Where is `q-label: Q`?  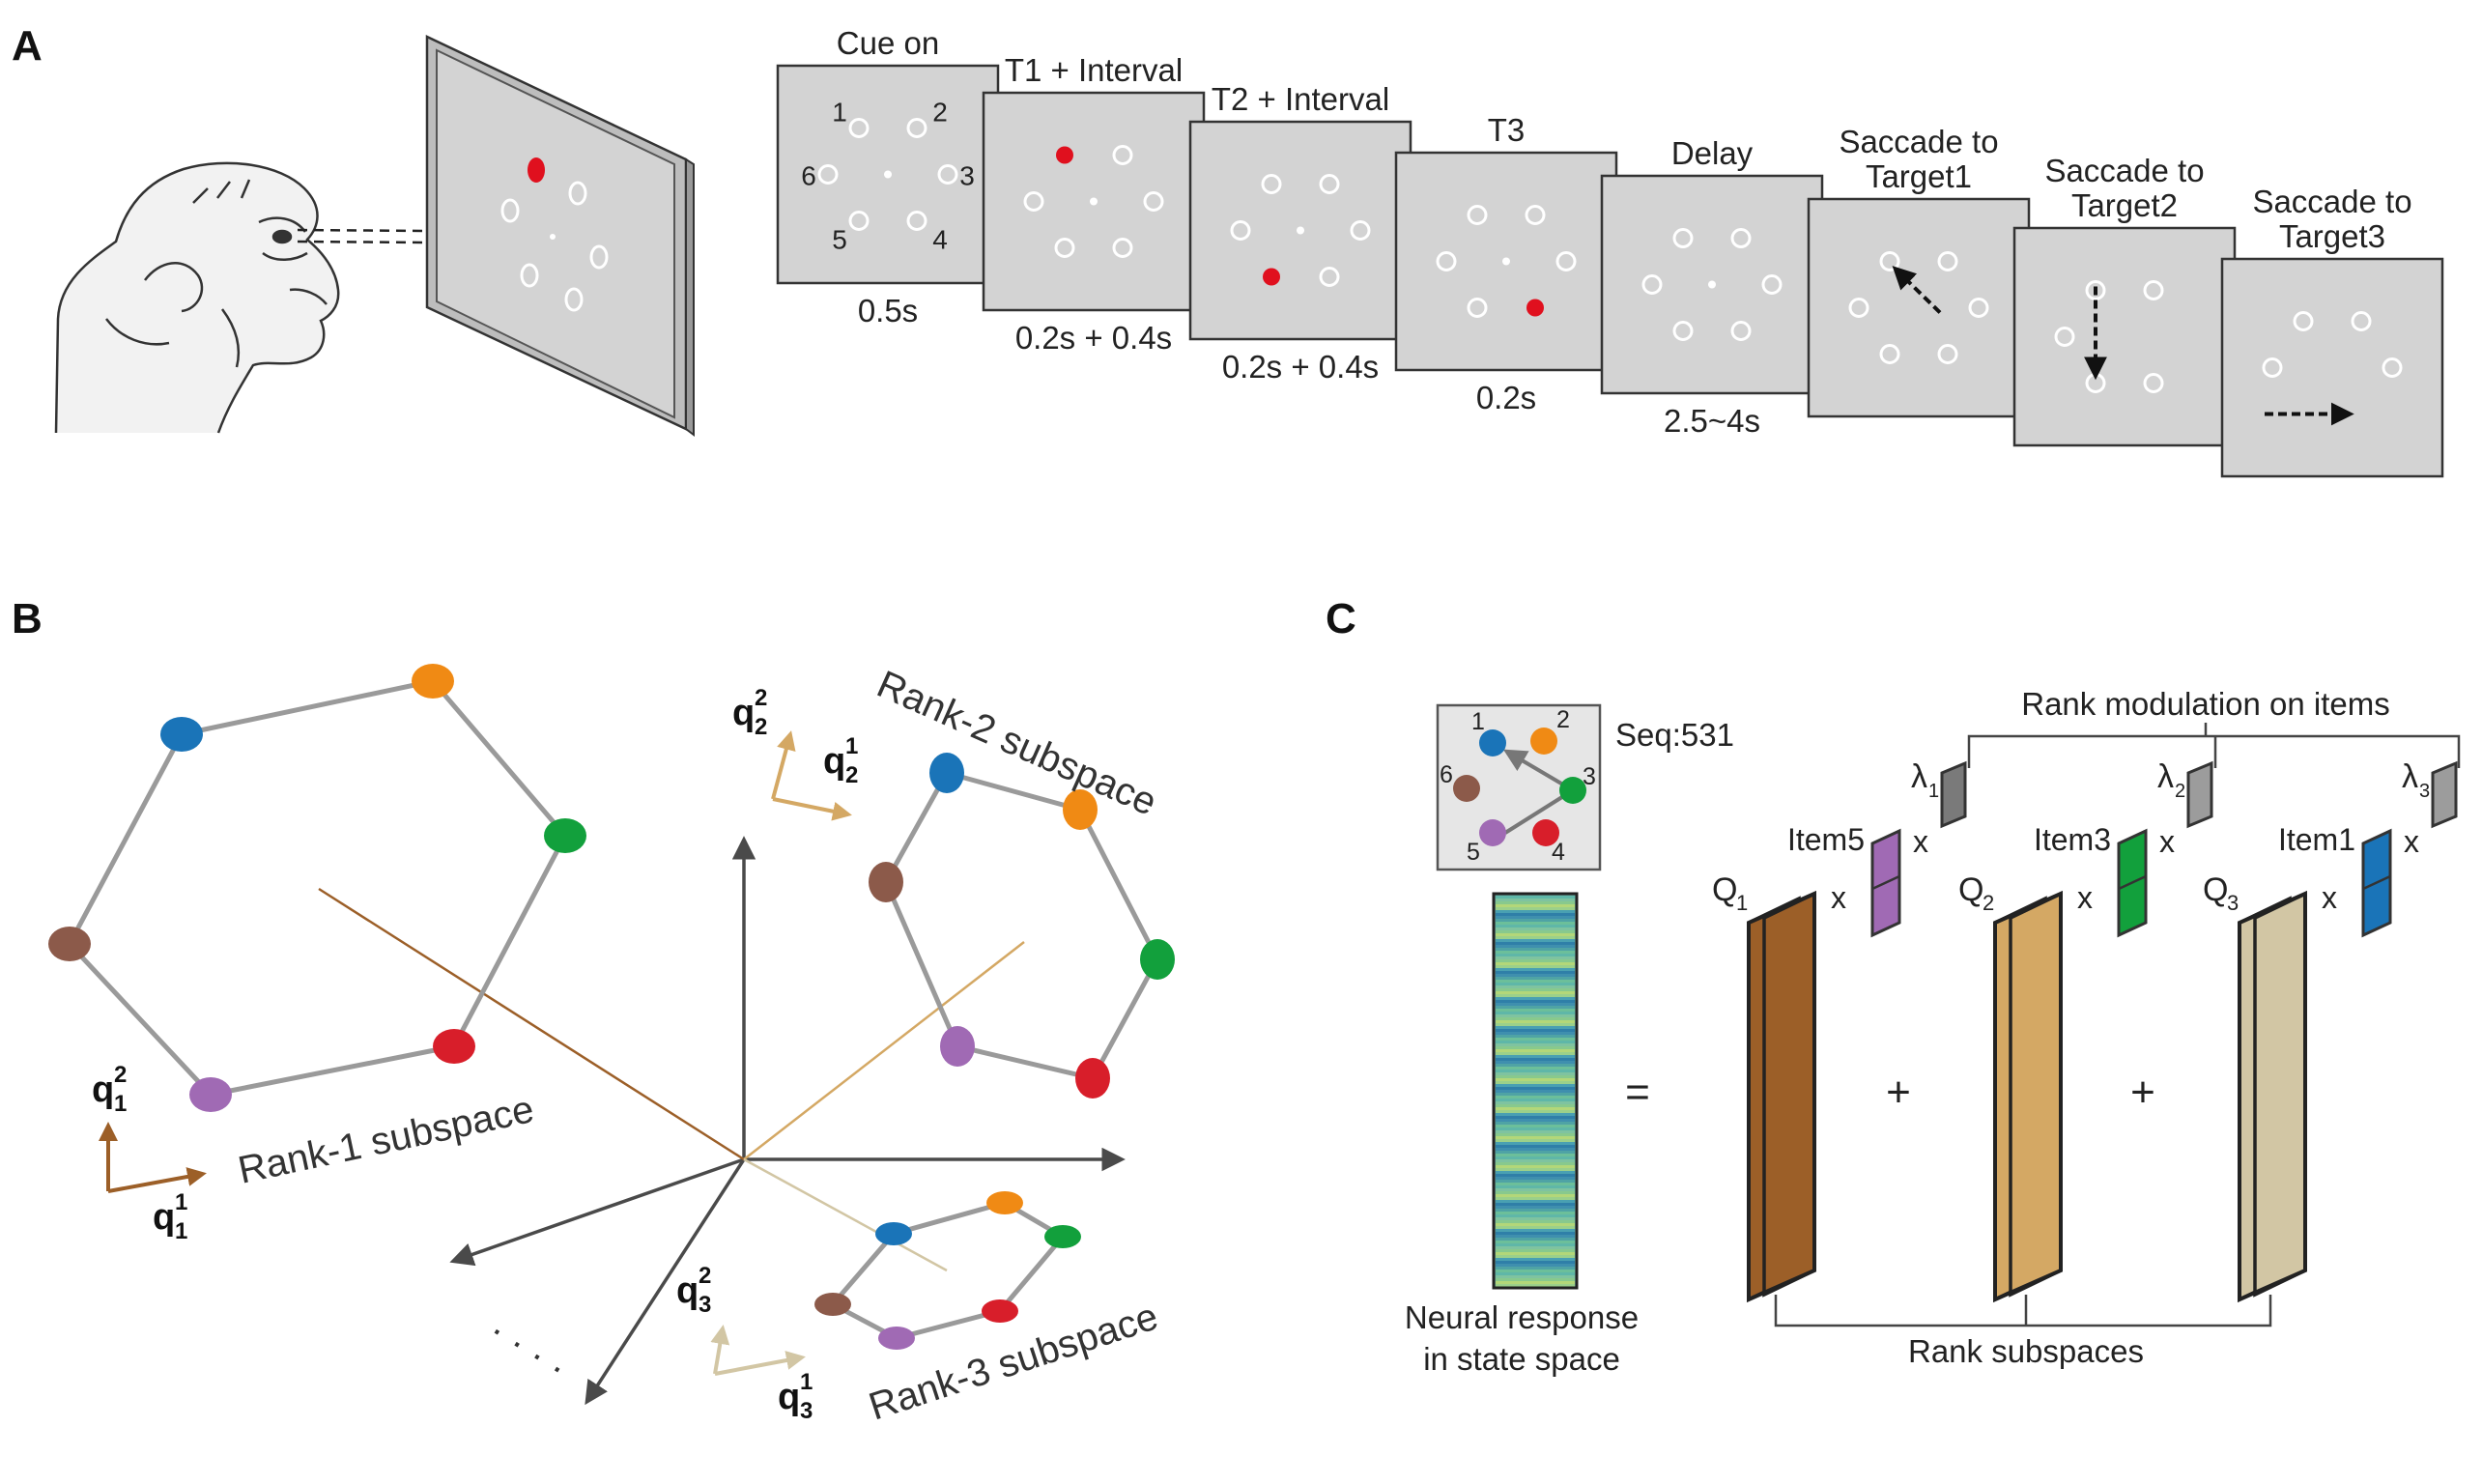 q-label: Q is located at coordinates (1970, 890).